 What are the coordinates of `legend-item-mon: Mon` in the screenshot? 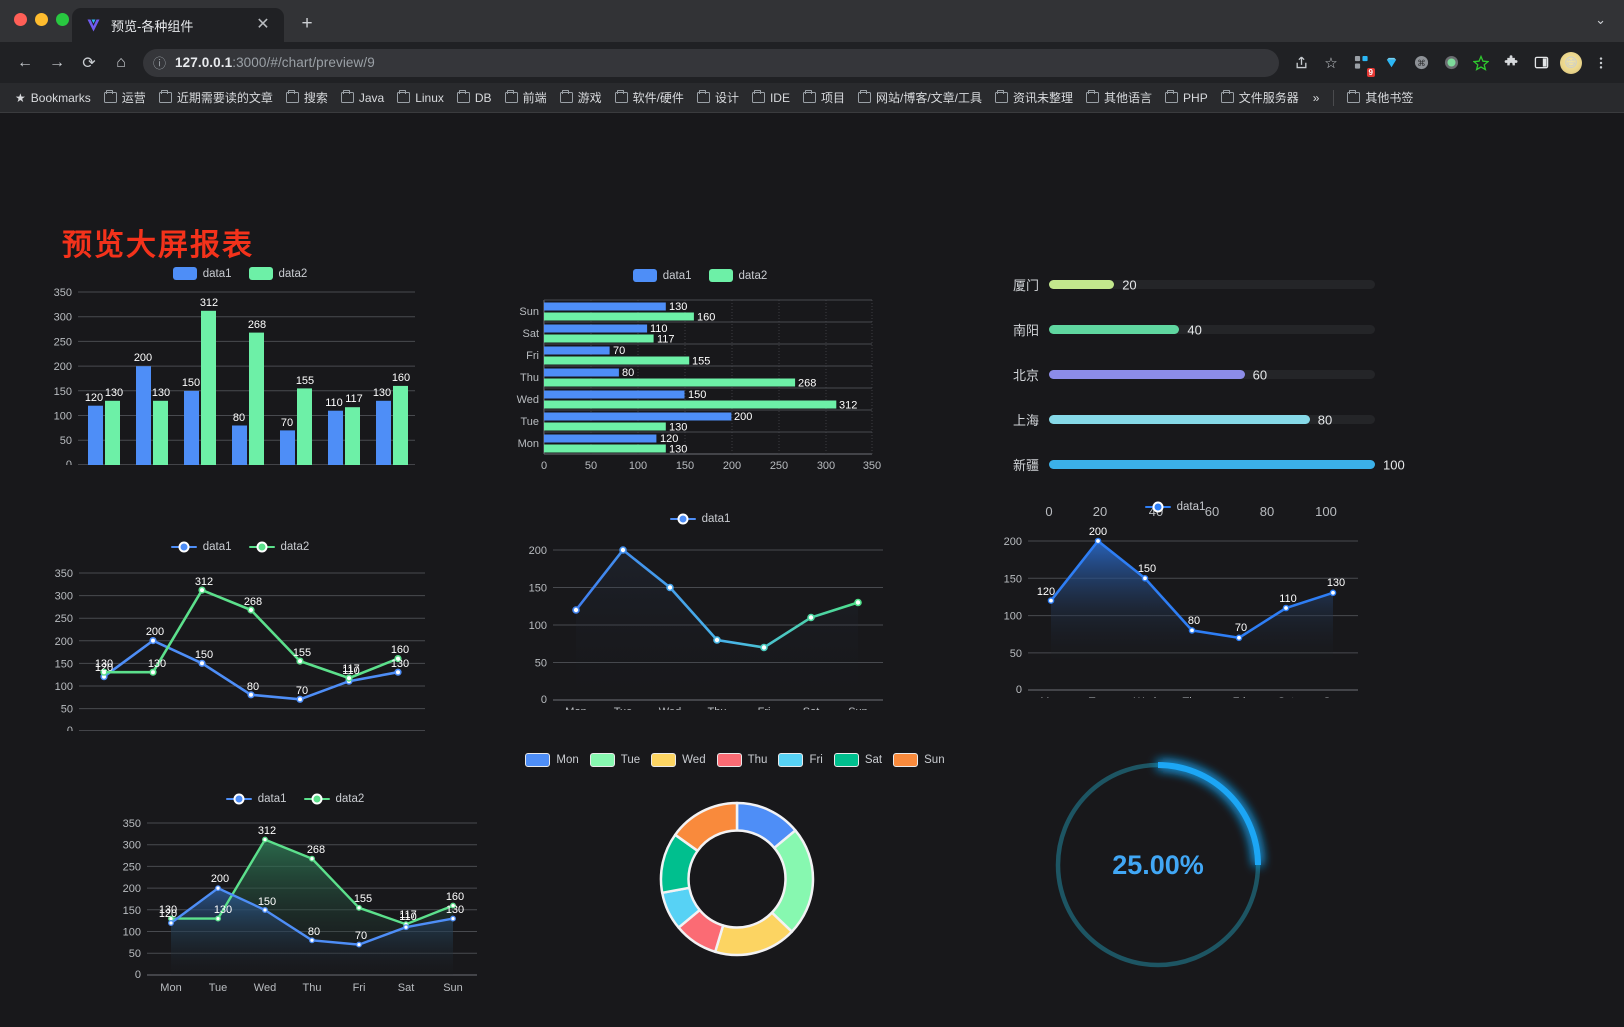 It's located at (552, 760).